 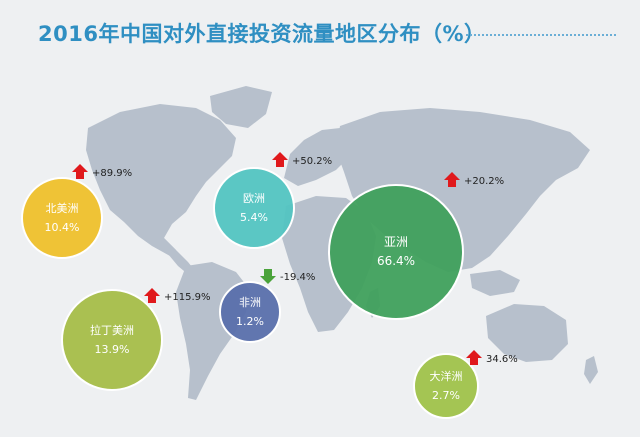 I want to click on region-name-label: 北美洲, so click(x=62, y=208).